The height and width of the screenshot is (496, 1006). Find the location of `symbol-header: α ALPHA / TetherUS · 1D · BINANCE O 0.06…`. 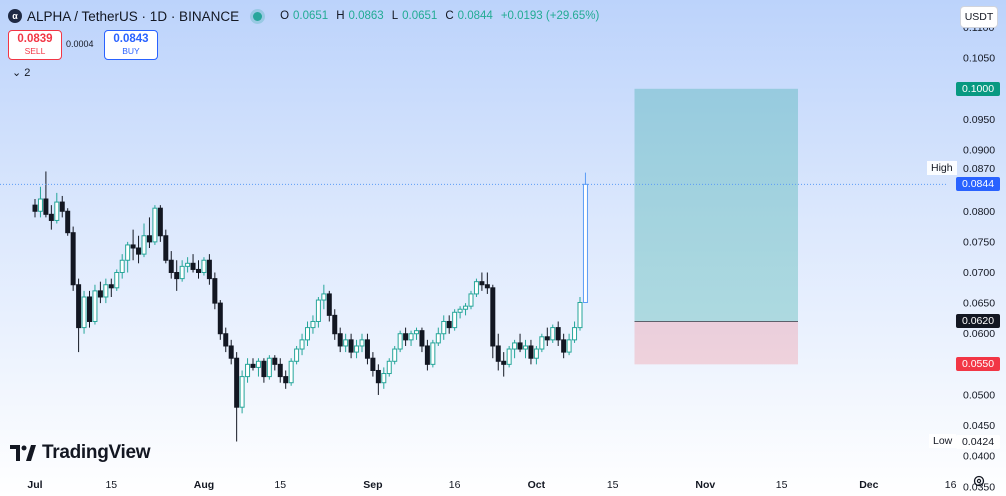

symbol-header: α ALPHA / TetherUS · 1D · BINANCE O 0.06… is located at coordinates (303, 16).